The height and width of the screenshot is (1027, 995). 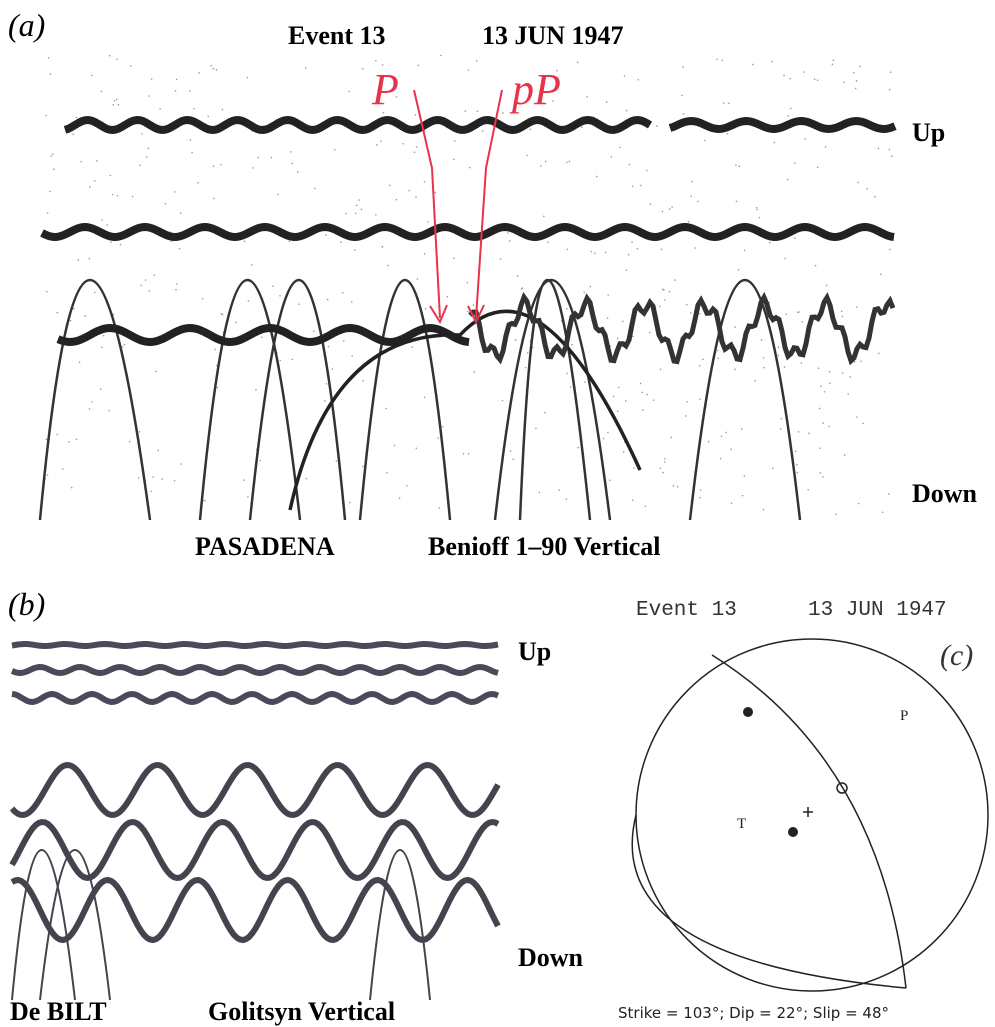 What do you see at coordinates (458, 207) in the screenshot?
I see `phase-arrows` at bounding box center [458, 207].